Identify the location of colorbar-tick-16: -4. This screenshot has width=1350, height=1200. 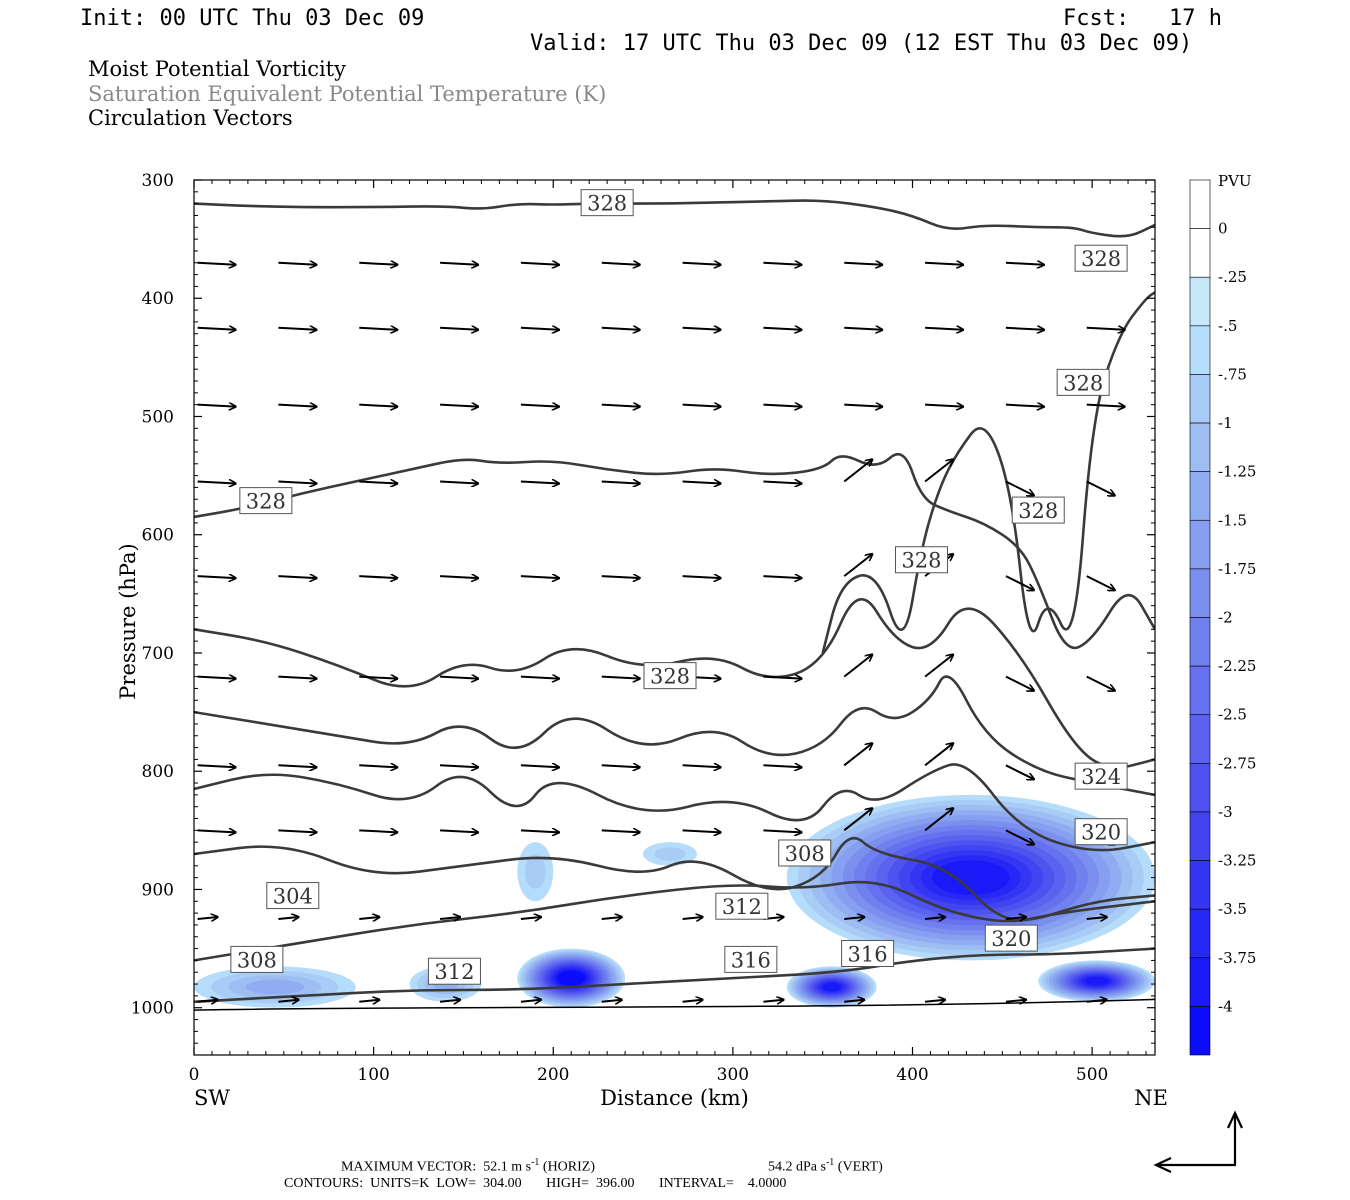
(1225, 1006).